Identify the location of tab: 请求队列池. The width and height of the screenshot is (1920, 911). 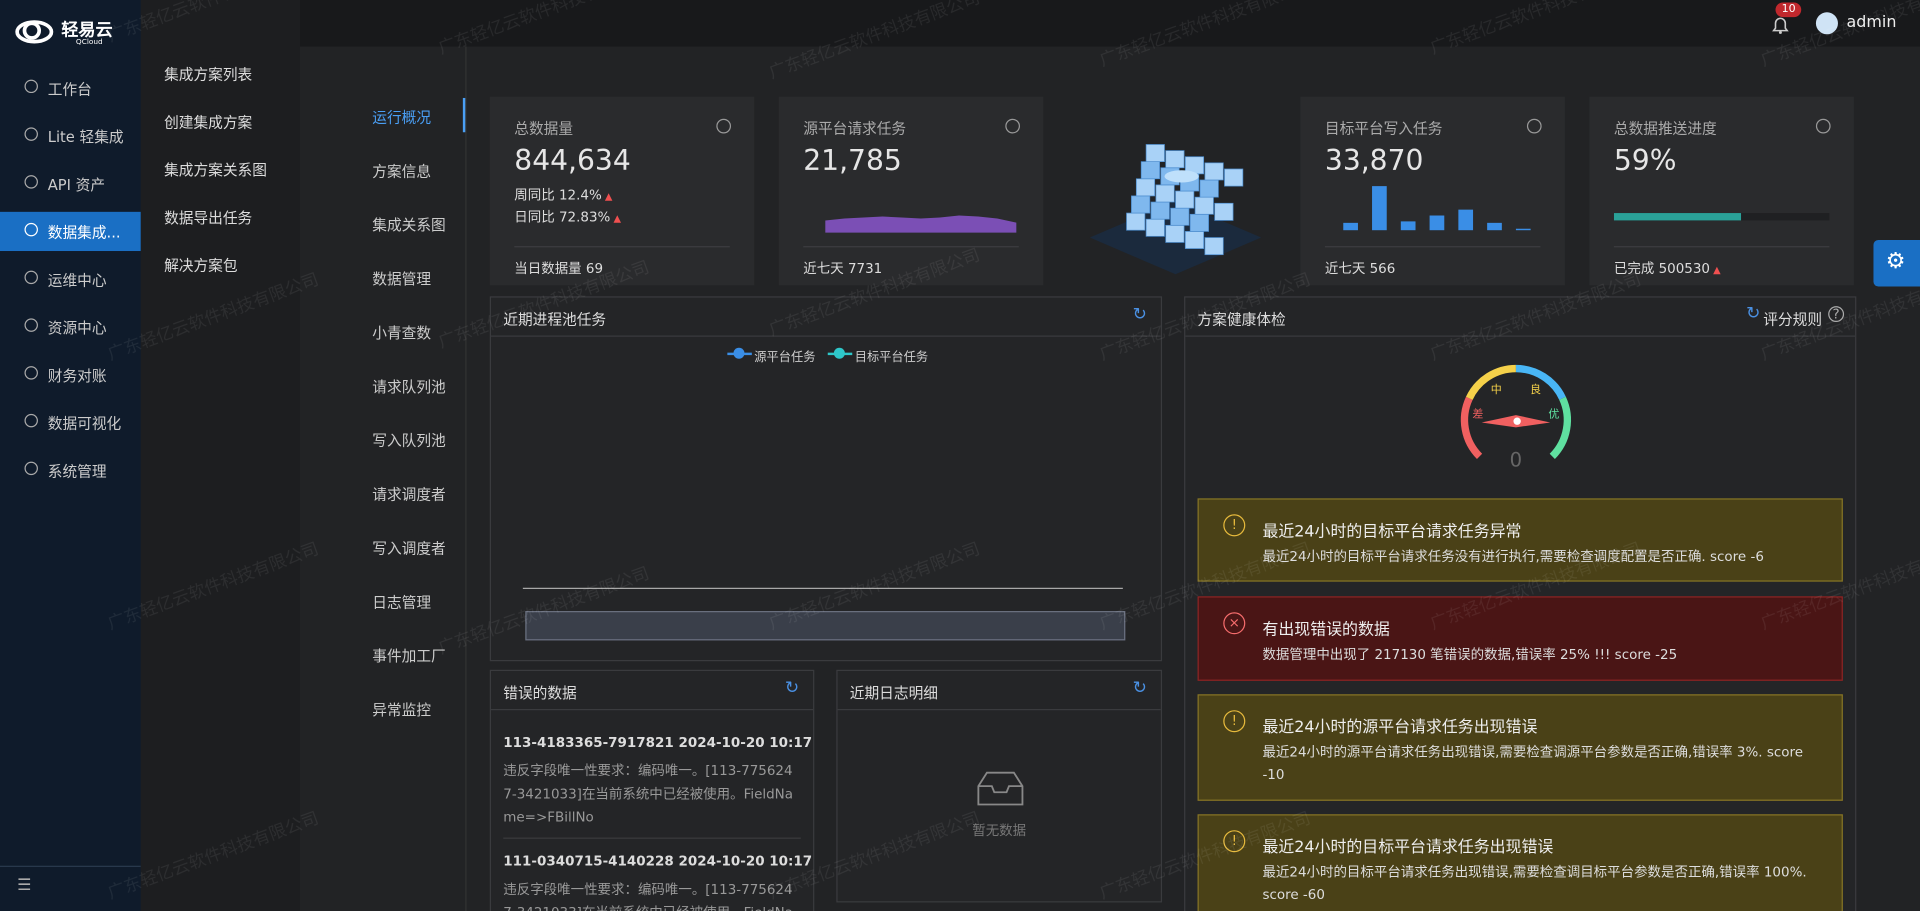
(409, 387).